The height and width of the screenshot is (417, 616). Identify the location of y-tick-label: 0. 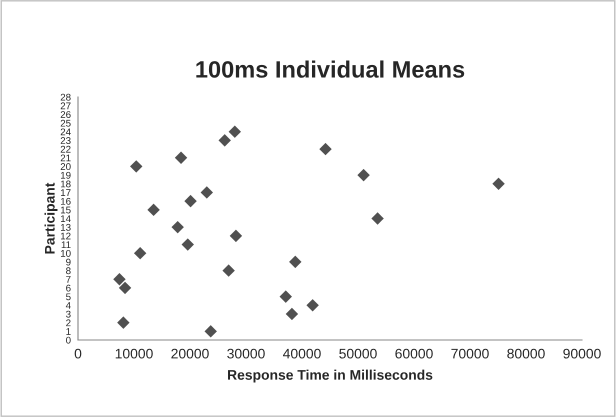
(68, 340).